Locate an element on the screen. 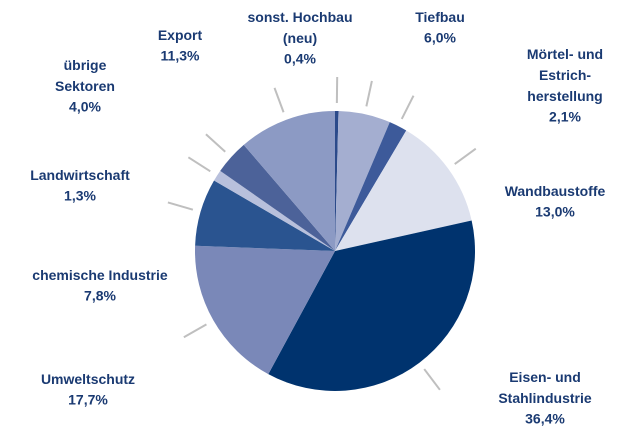 This screenshot has width=635, height=432. value-label: 6,0% is located at coordinates (440, 38).